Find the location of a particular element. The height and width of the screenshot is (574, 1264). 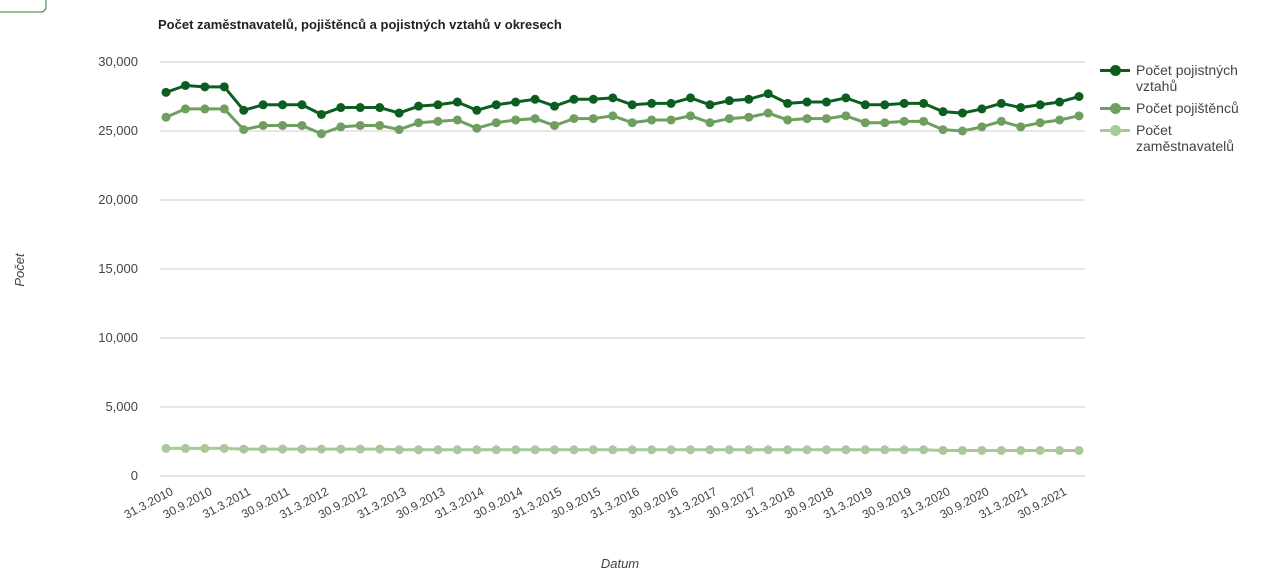

legend-item: Počet pojistných vztahů is located at coordinates (1182, 78).